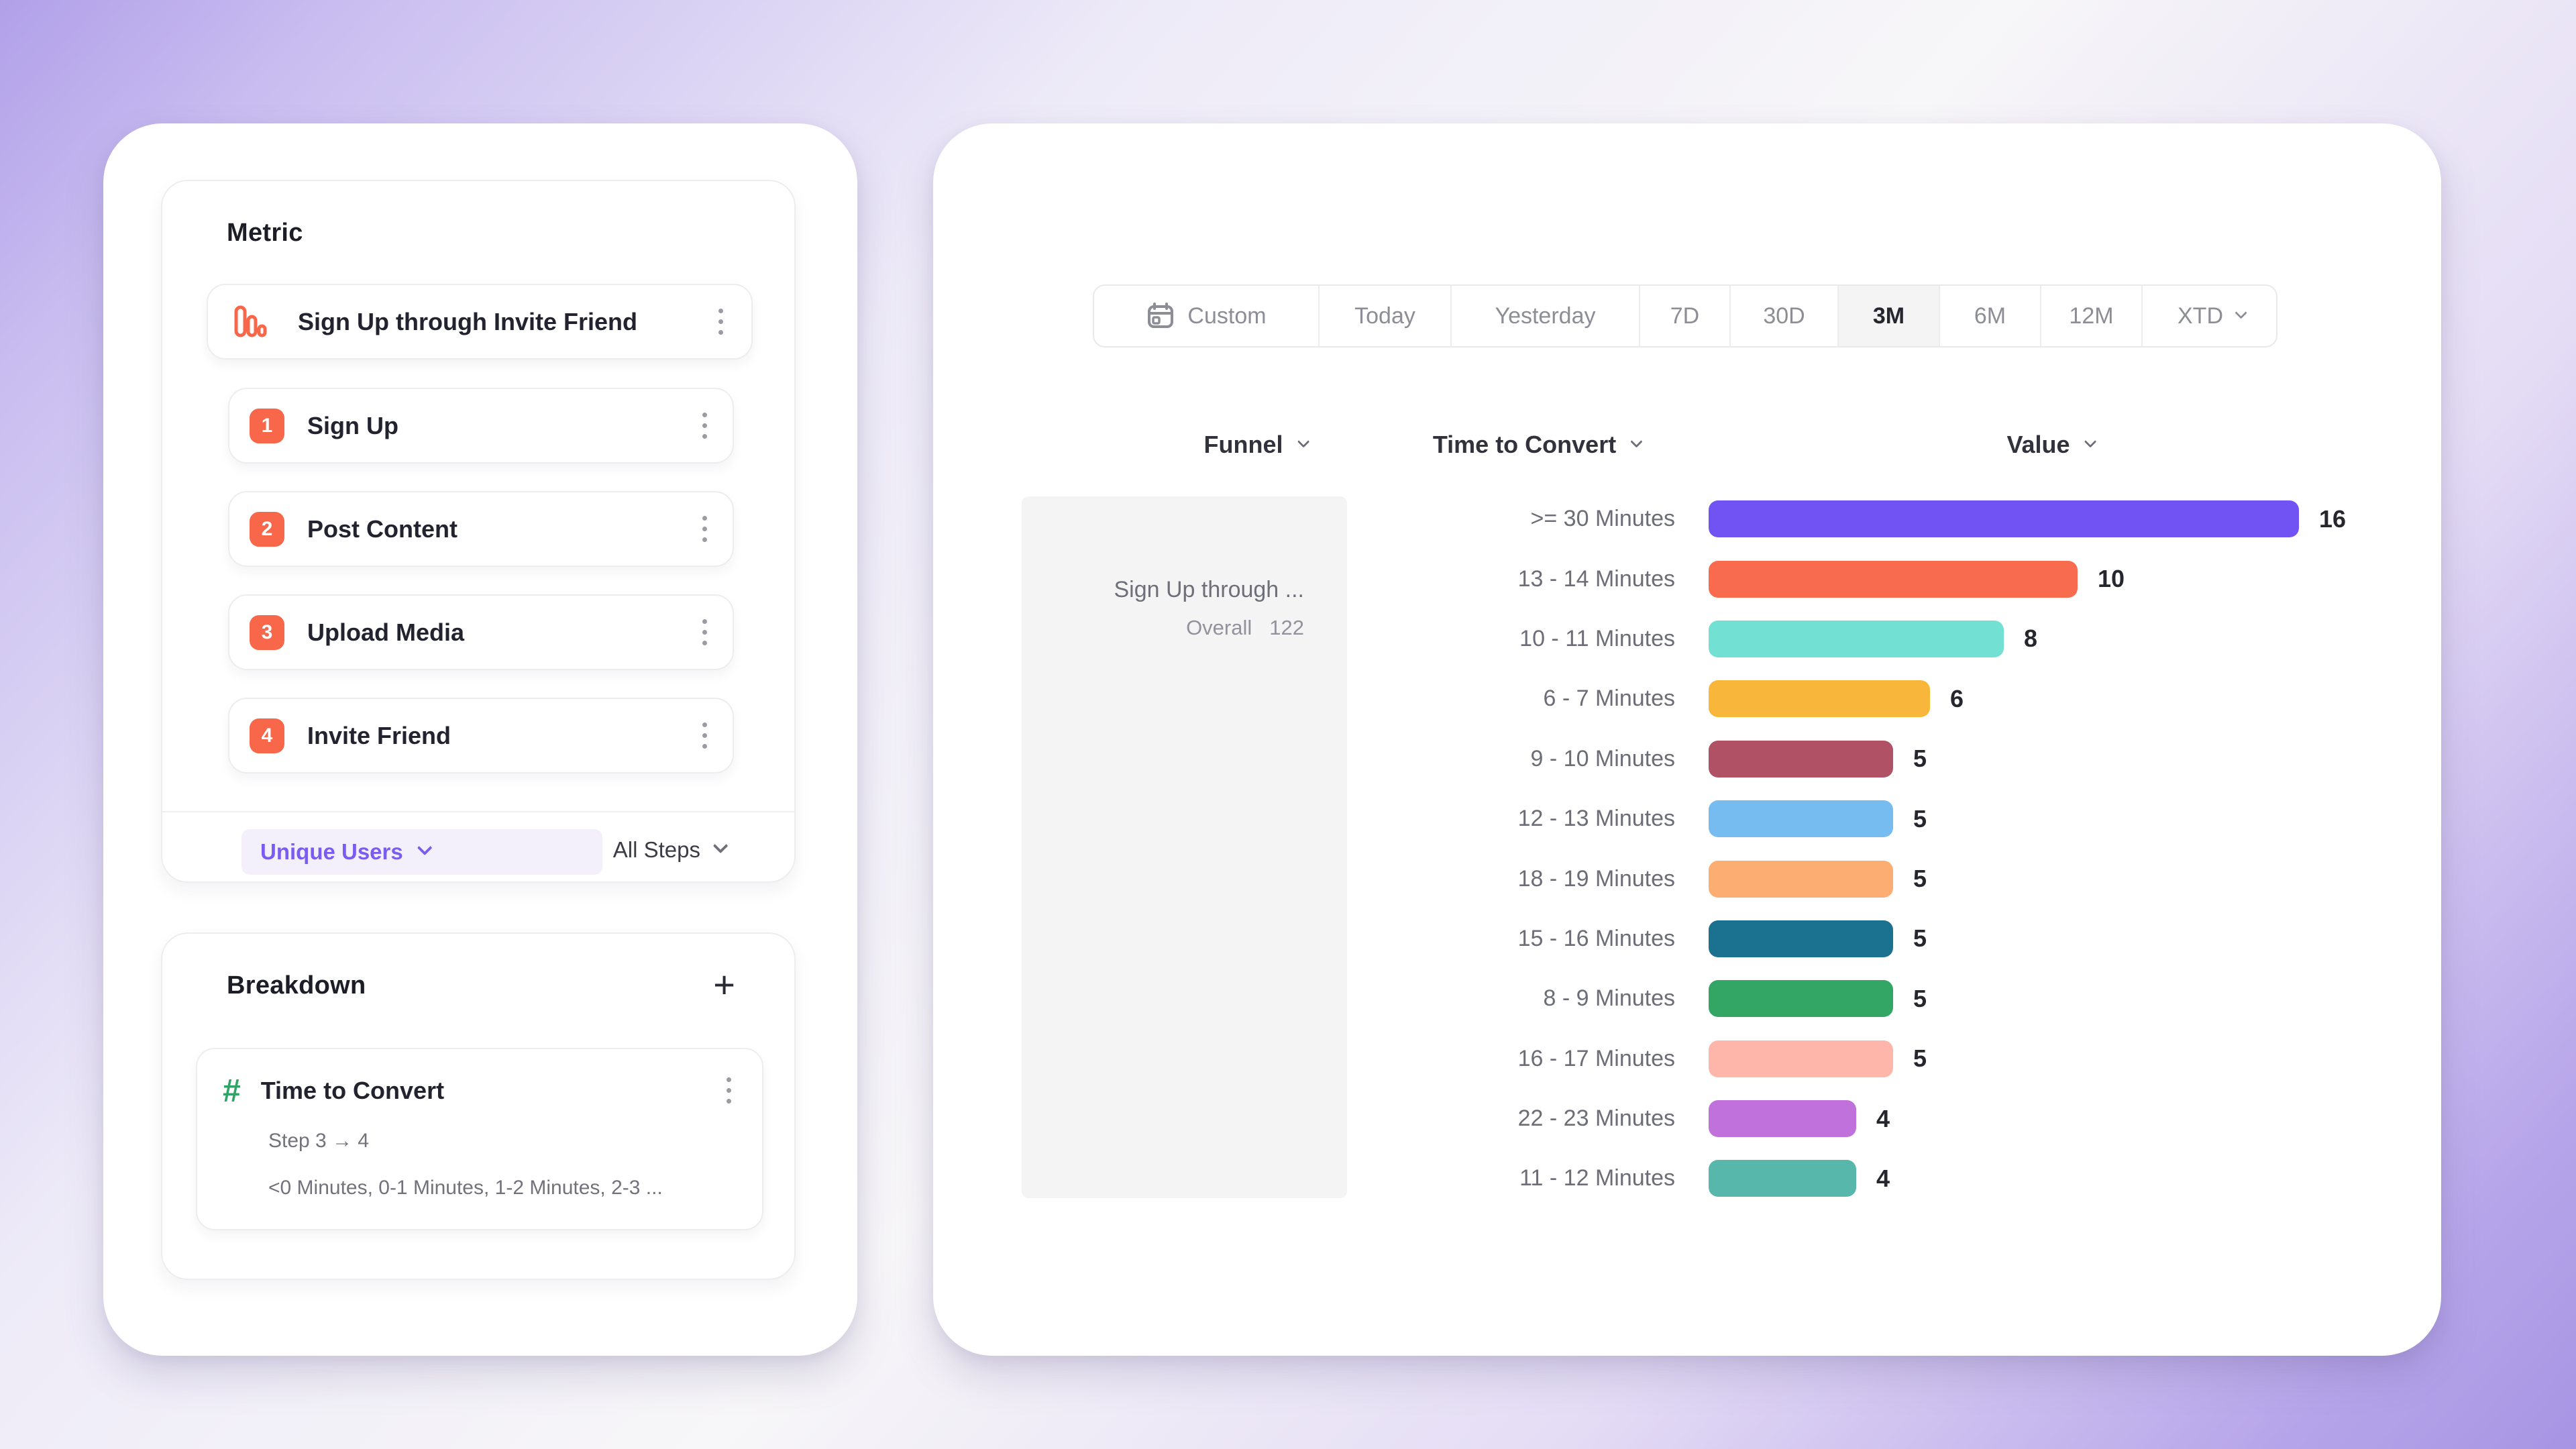  I want to click on value-label: 10, so click(2111, 579).